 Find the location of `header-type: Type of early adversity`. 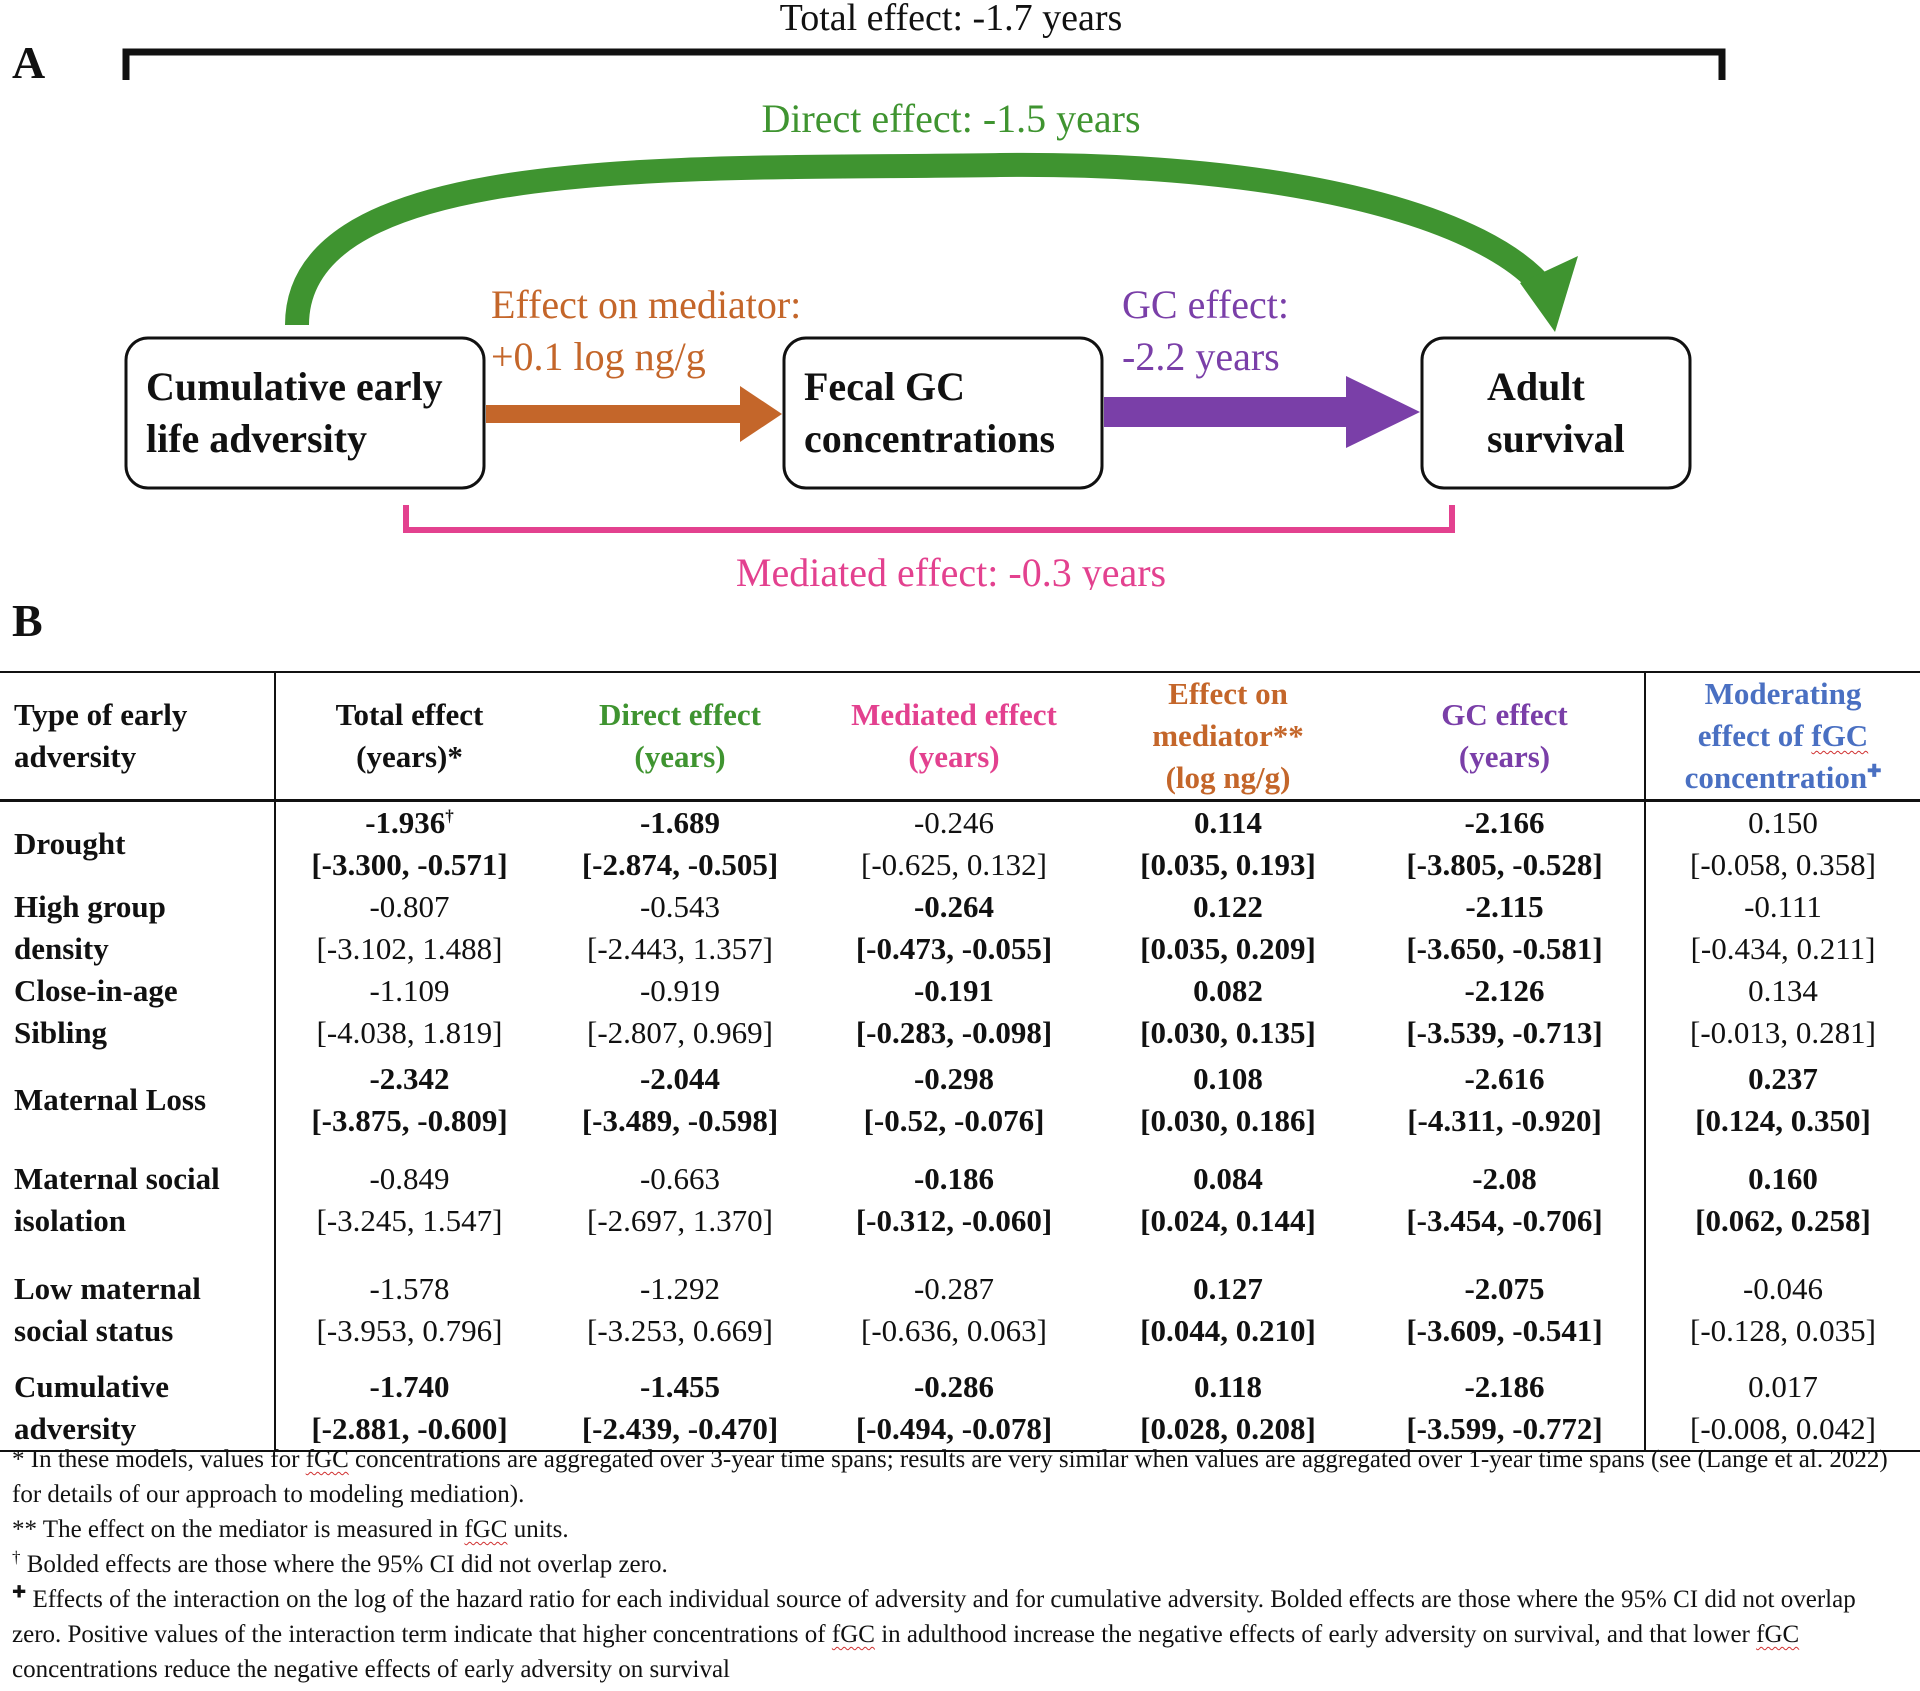

header-type: Type of early adversity is located at coordinates (101, 735).